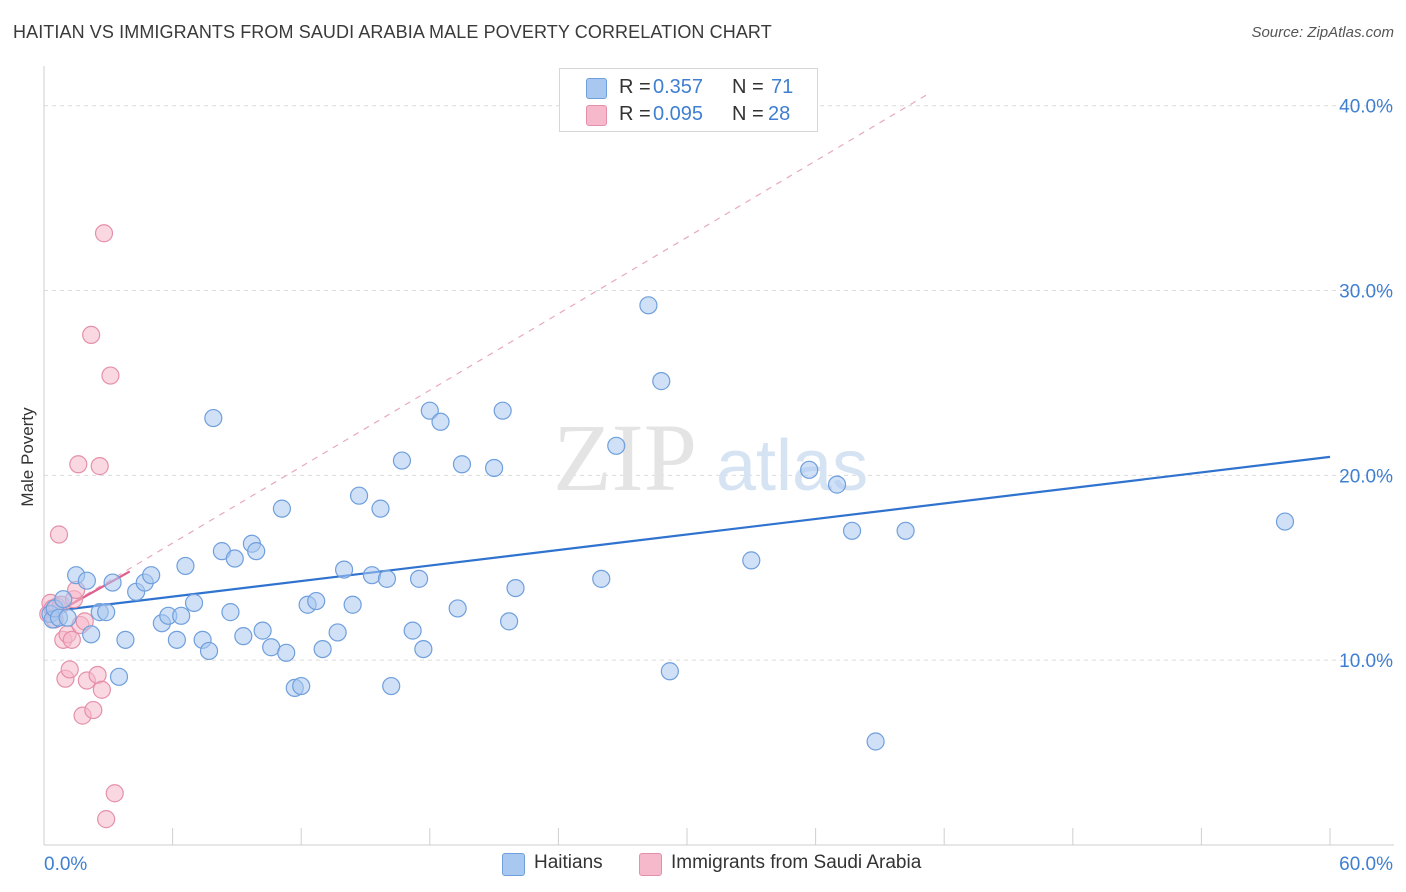  I want to click on watermark-zip: ZIP, so click(625, 457).